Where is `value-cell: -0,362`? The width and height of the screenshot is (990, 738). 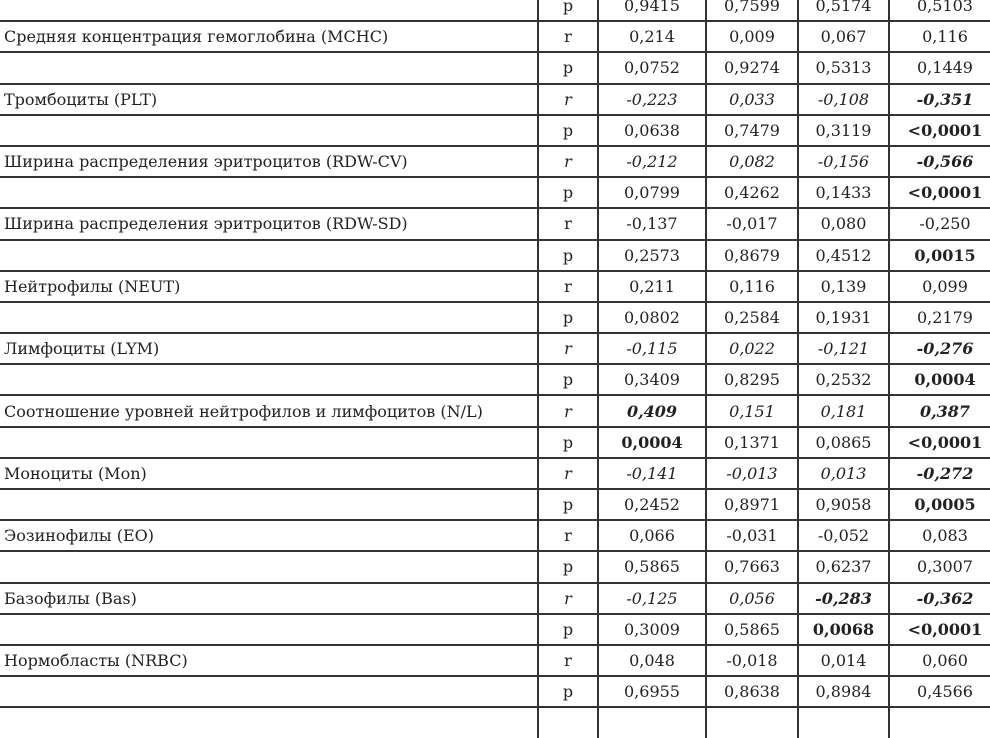 value-cell: -0,362 is located at coordinates (939, 597).